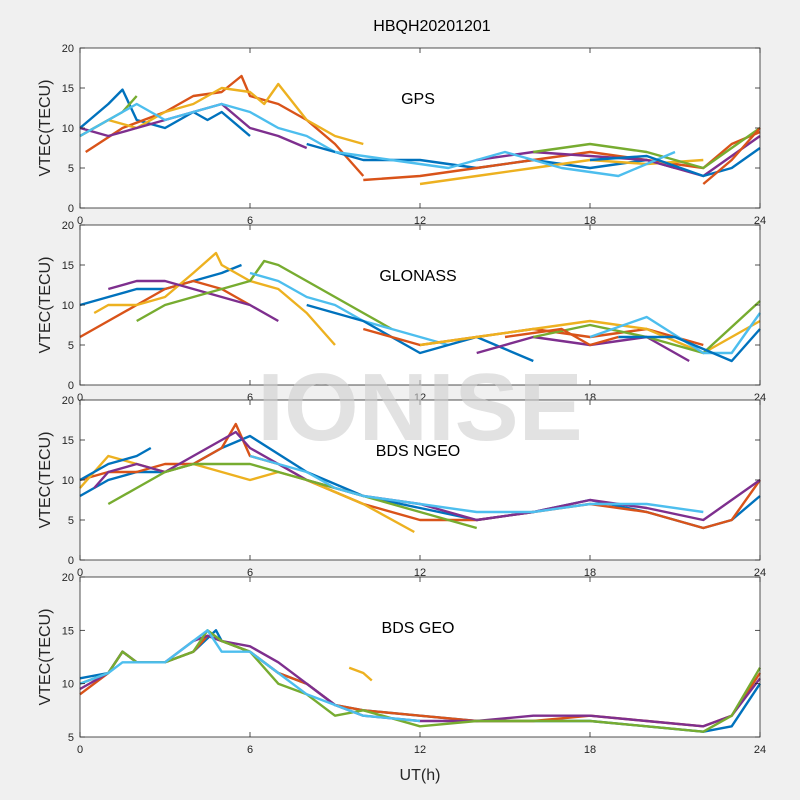 This screenshot has height=800, width=800. Describe the element at coordinates (417, 276) in the screenshot. I see `panel-title: GLONASS` at that location.